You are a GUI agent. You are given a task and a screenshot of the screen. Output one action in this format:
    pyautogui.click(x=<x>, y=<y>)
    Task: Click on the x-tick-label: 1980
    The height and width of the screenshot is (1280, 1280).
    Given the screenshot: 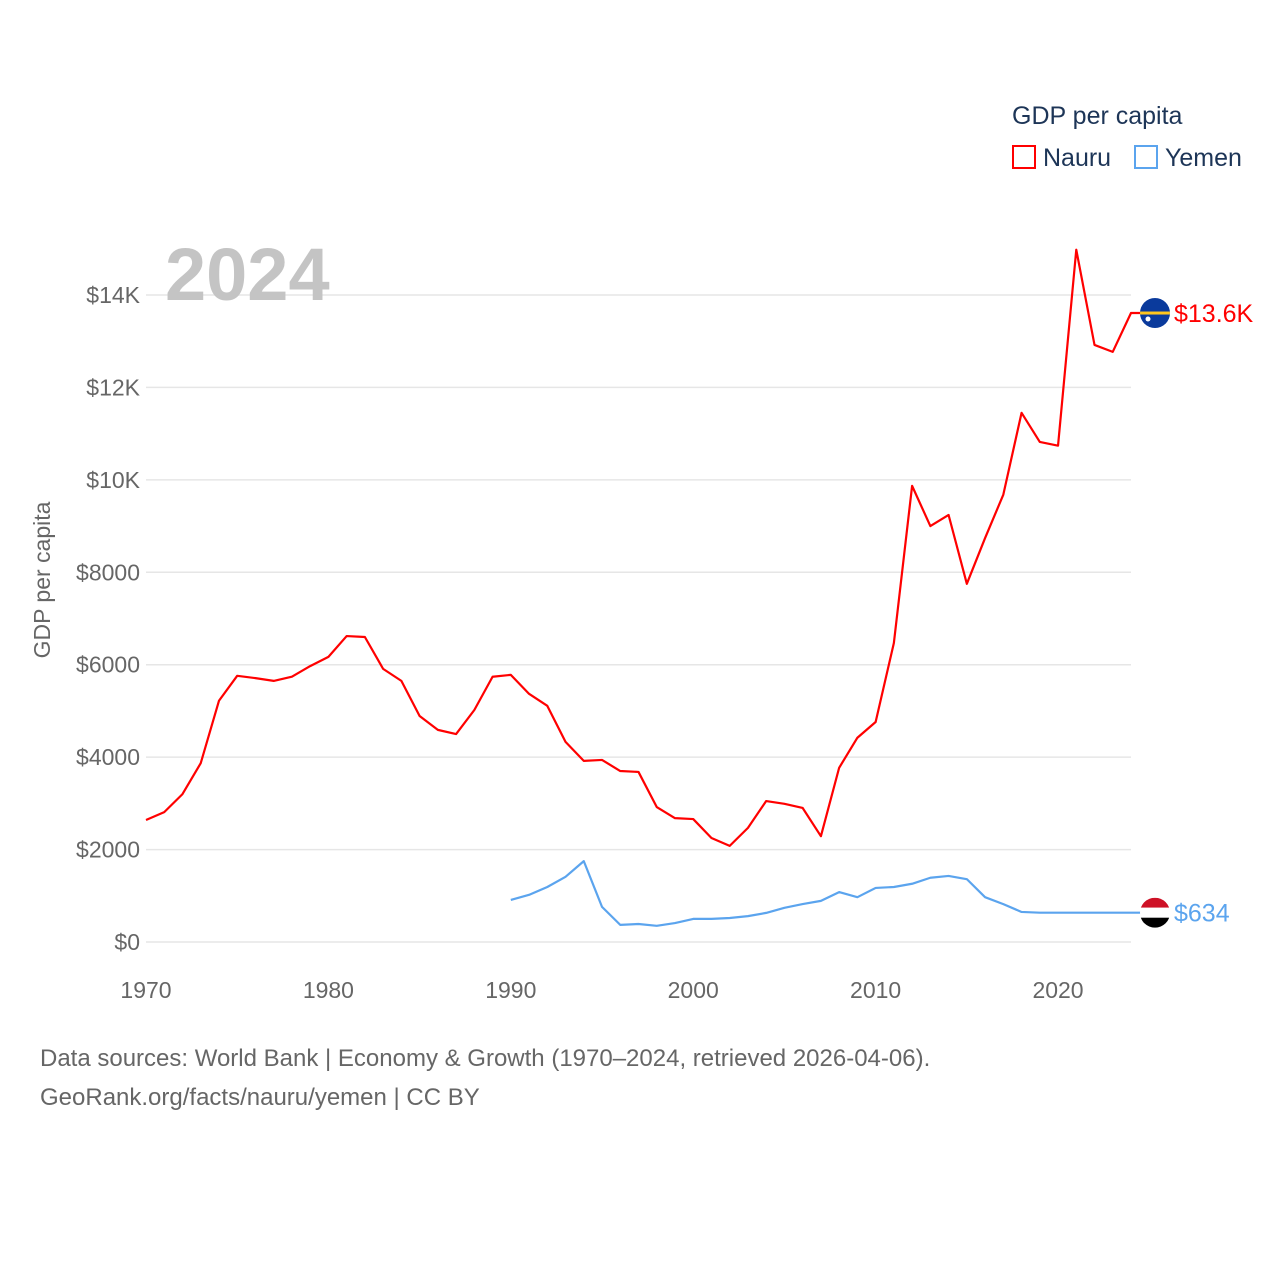 What is the action you would take?
    pyautogui.click(x=328, y=990)
    